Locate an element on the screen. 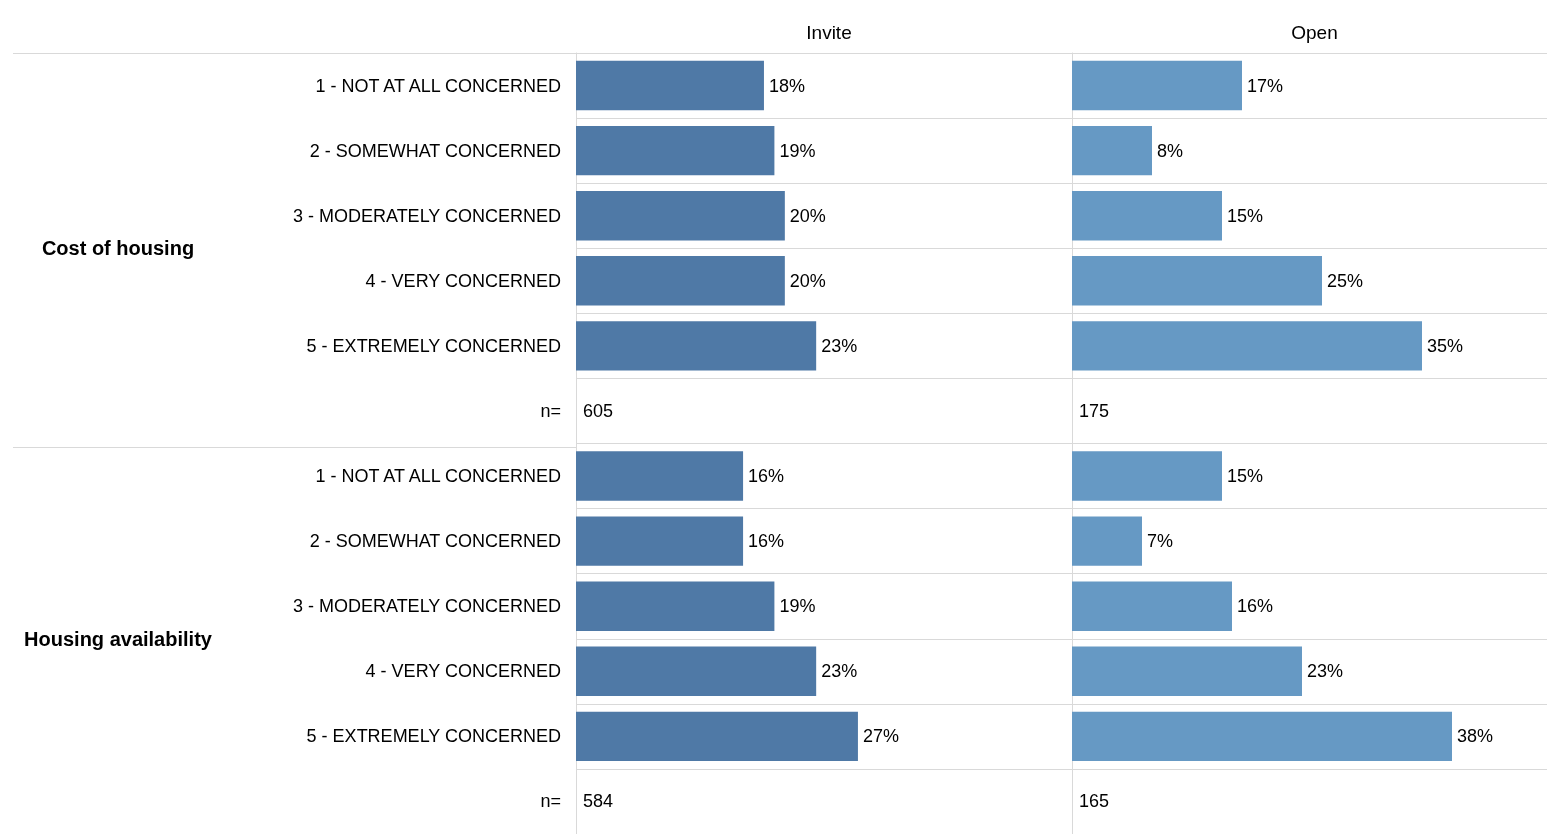 This screenshot has height=834, width=1547. data-label: 27% is located at coordinates (880, 736).